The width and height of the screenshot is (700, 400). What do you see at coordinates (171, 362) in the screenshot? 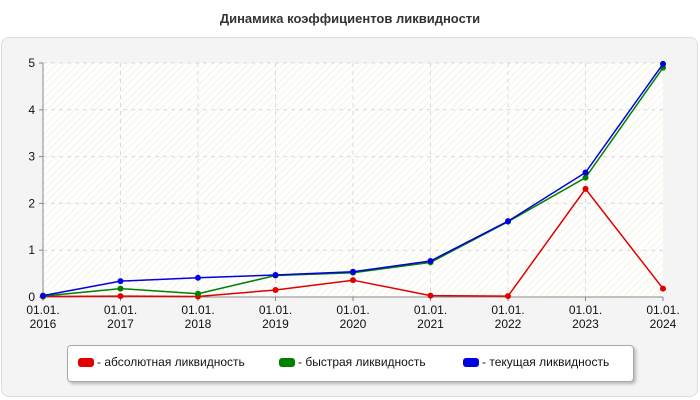
I see `legend-label-absolute: - абсолютная ликвидность` at bounding box center [171, 362].